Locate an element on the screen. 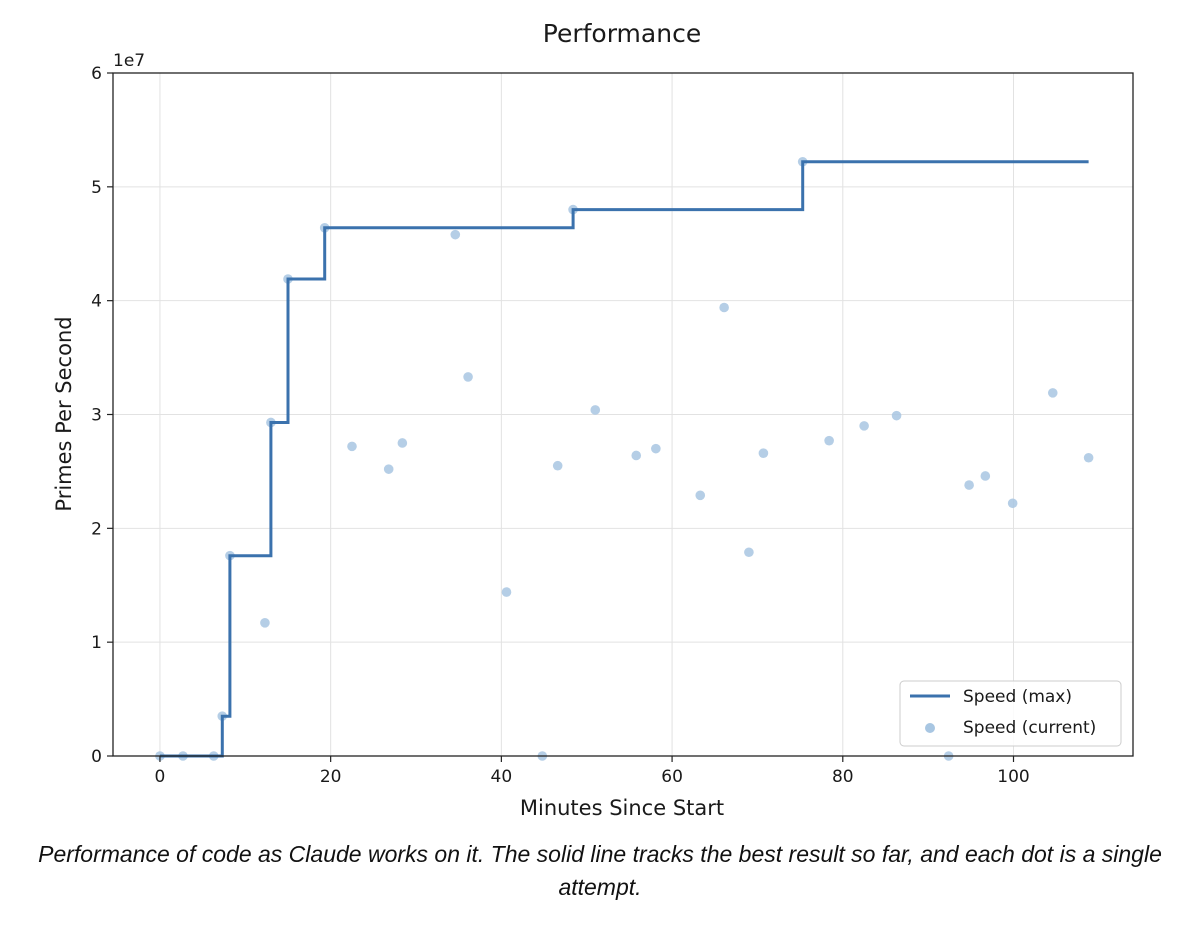  y-tick-label: 4 is located at coordinates (96, 302).